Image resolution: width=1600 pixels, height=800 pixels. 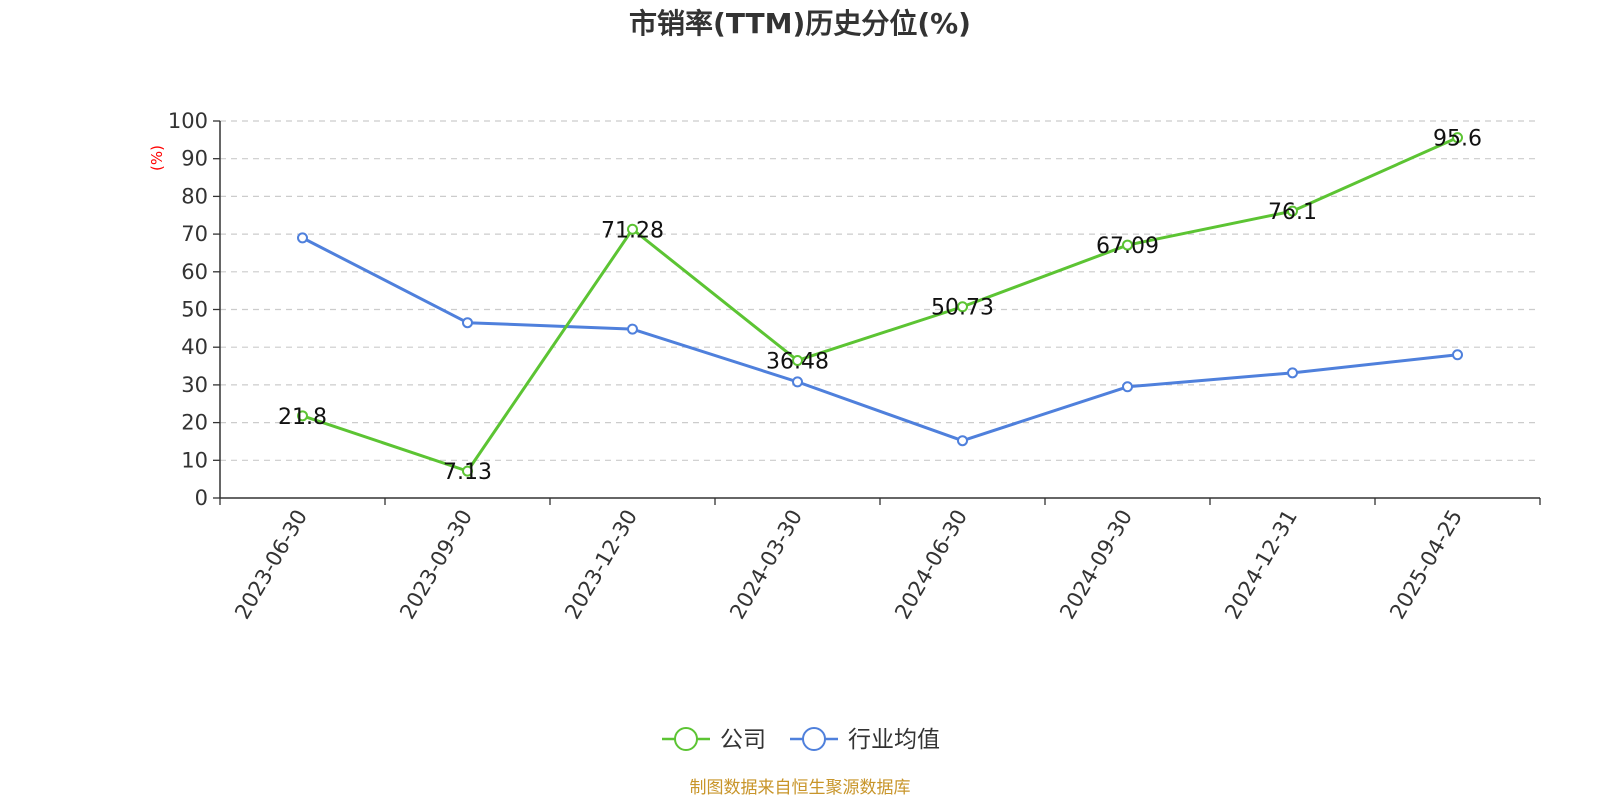 What do you see at coordinates (188, 121) in the screenshot?
I see `y-tick-label: 100` at bounding box center [188, 121].